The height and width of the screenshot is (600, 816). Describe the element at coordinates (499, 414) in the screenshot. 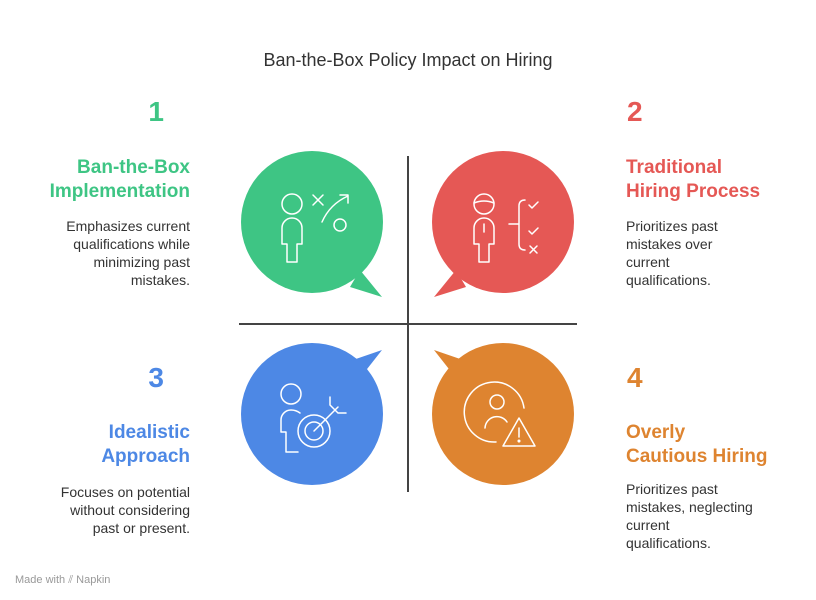

I see `person-warning-icon` at that location.